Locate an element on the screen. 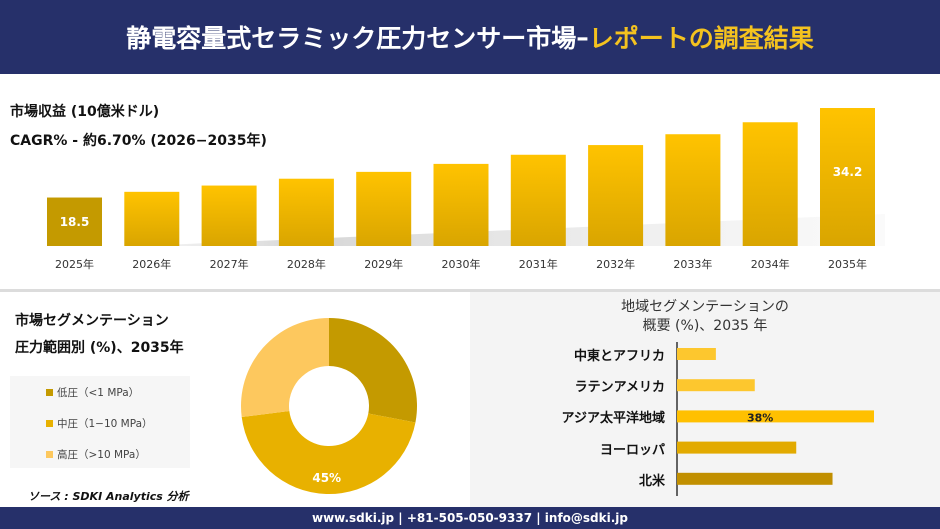 The height and width of the screenshot is (529, 940). x-tick-label: 2027年 is located at coordinates (229, 264).